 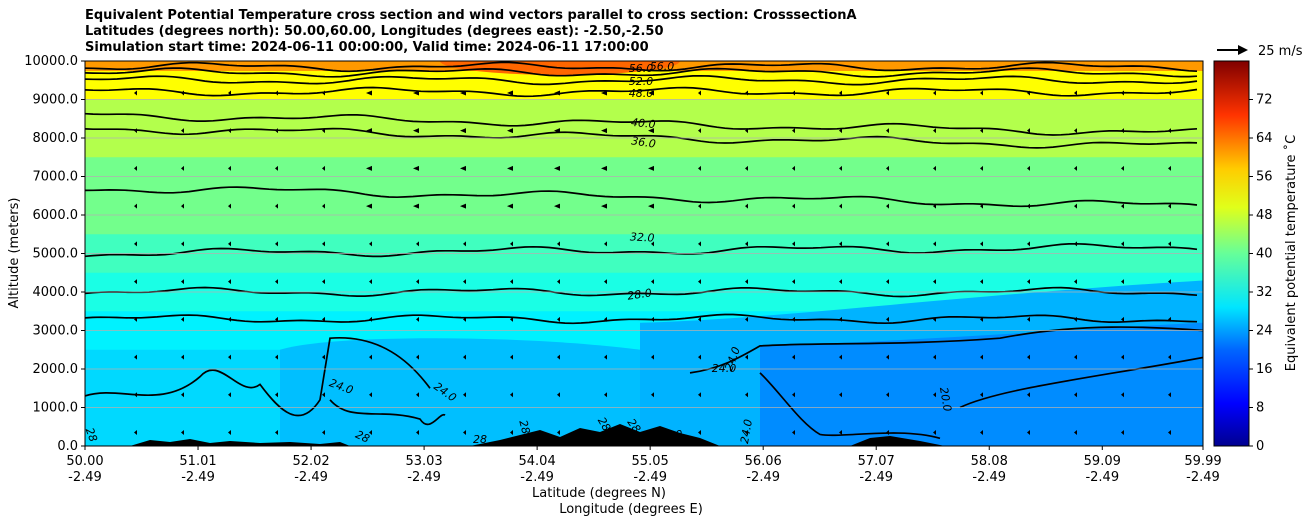 I want to click on terrain, so click(x=537, y=435).